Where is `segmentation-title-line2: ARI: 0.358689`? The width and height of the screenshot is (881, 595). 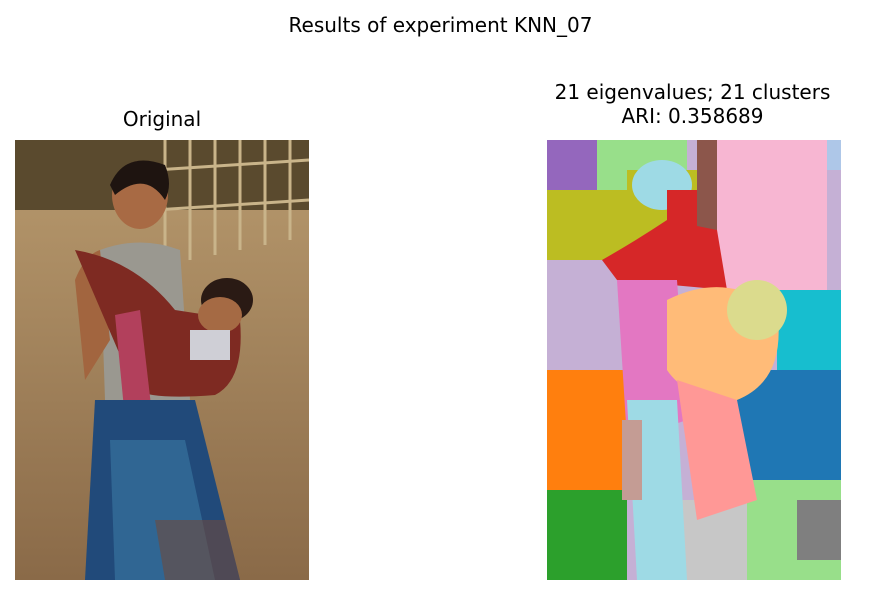 segmentation-title-line2: ARI: 0.358689 is located at coordinates (692, 116).